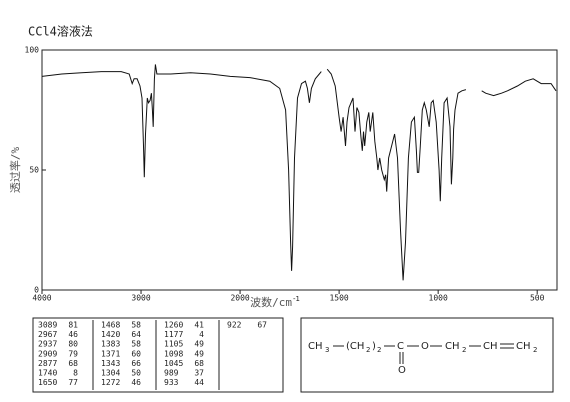 The image size is (570, 402). Describe the element at coordinates (110, 363) in the screenshot. I see `peak-wavenumber: 1343` at that location.